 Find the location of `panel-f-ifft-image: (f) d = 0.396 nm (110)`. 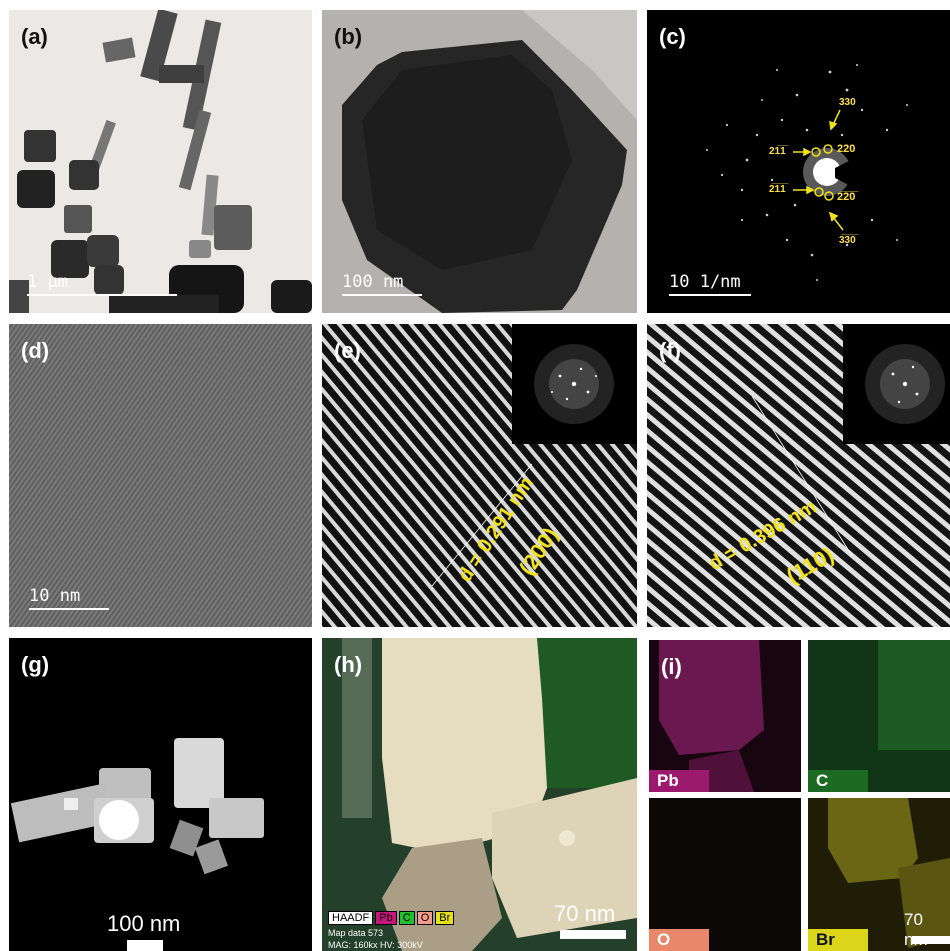

panel-f-ifft-image: (f) d = 0.396 nm (110) is located at coordinates (798, 475).